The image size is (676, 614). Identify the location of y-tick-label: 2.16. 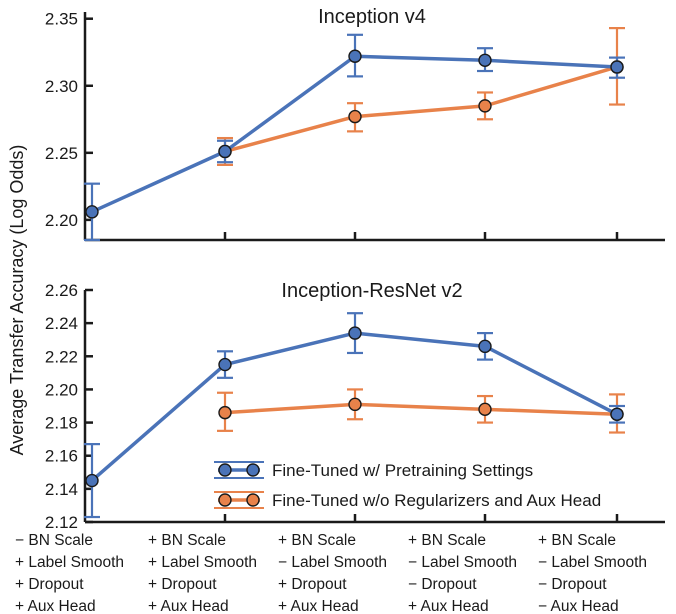
(61, 456).